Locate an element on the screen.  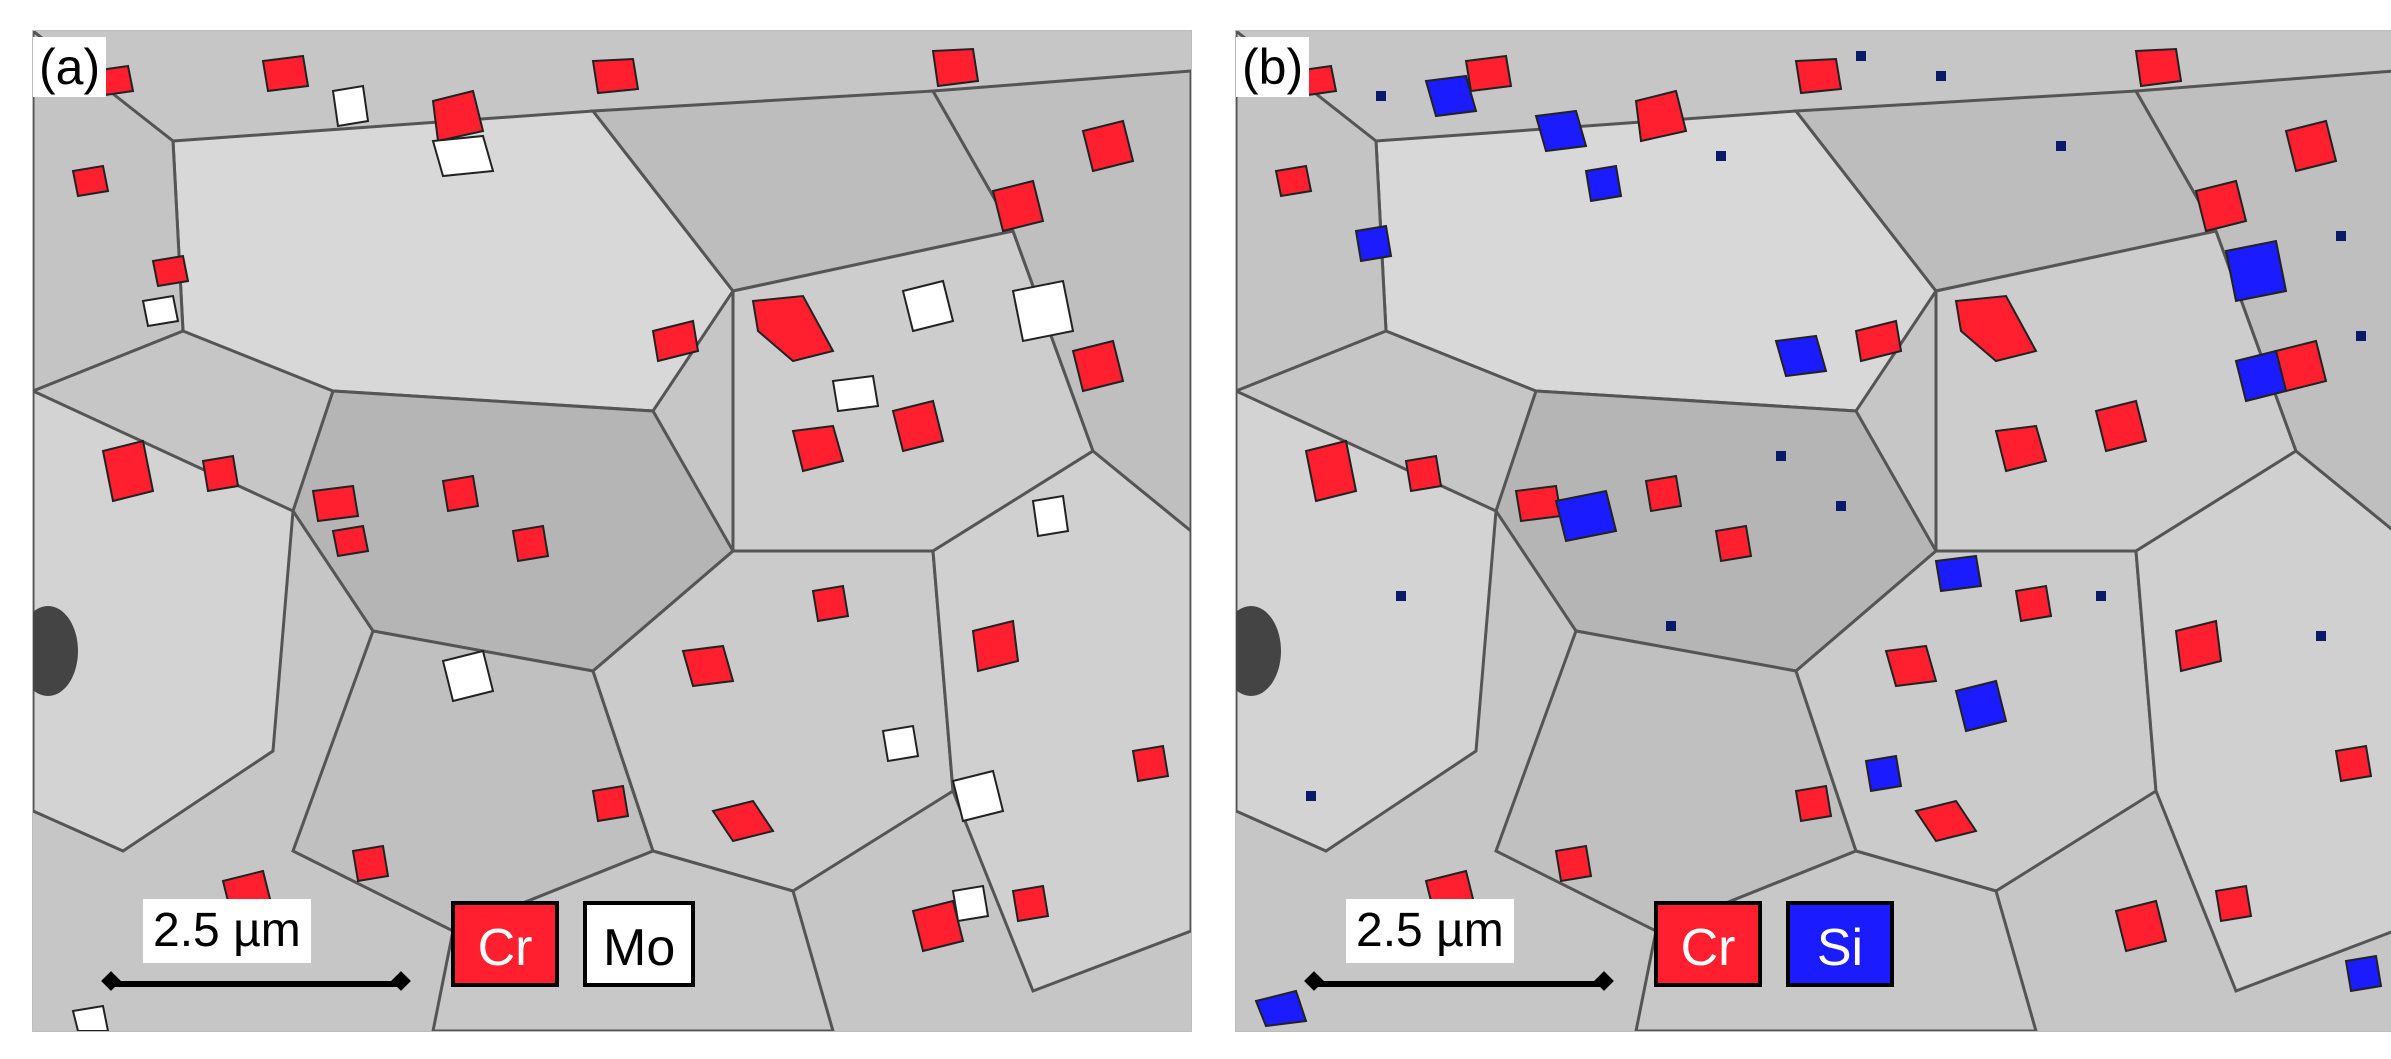
scale-label-a: 2.5 µm is located at coordinates (227, 931).